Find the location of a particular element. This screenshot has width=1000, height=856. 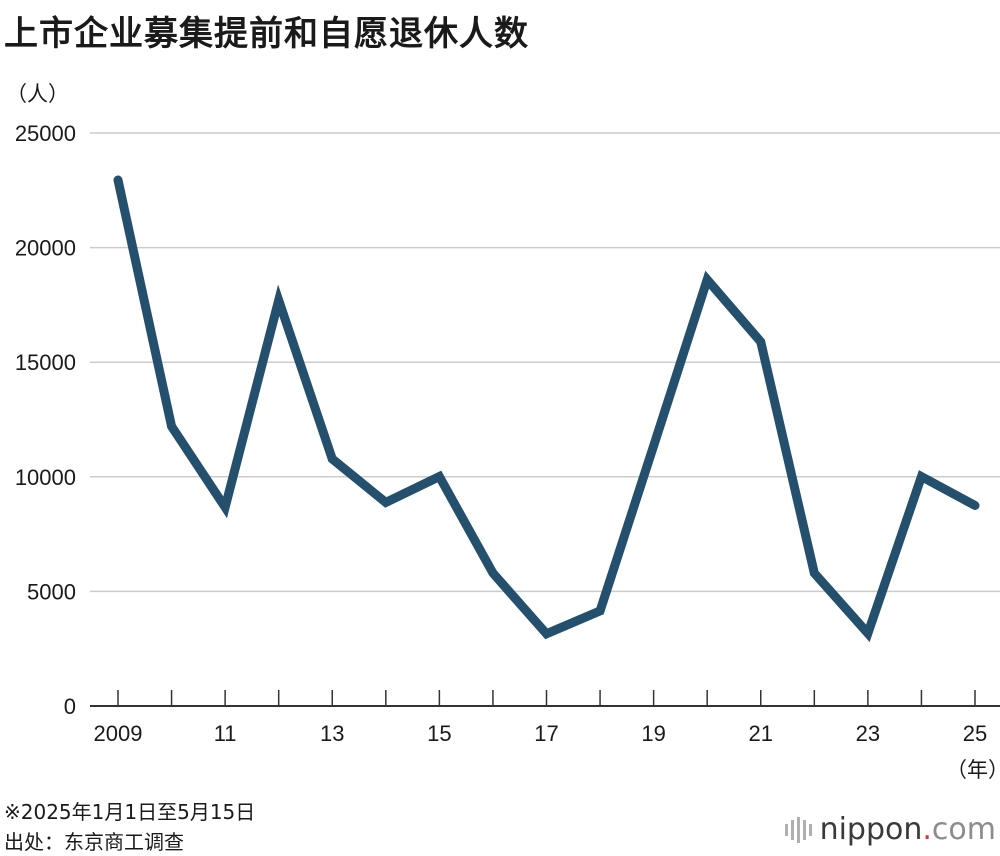

period-note: ※2025年1月1日至5月15日 is located at coordinates (130, 812).